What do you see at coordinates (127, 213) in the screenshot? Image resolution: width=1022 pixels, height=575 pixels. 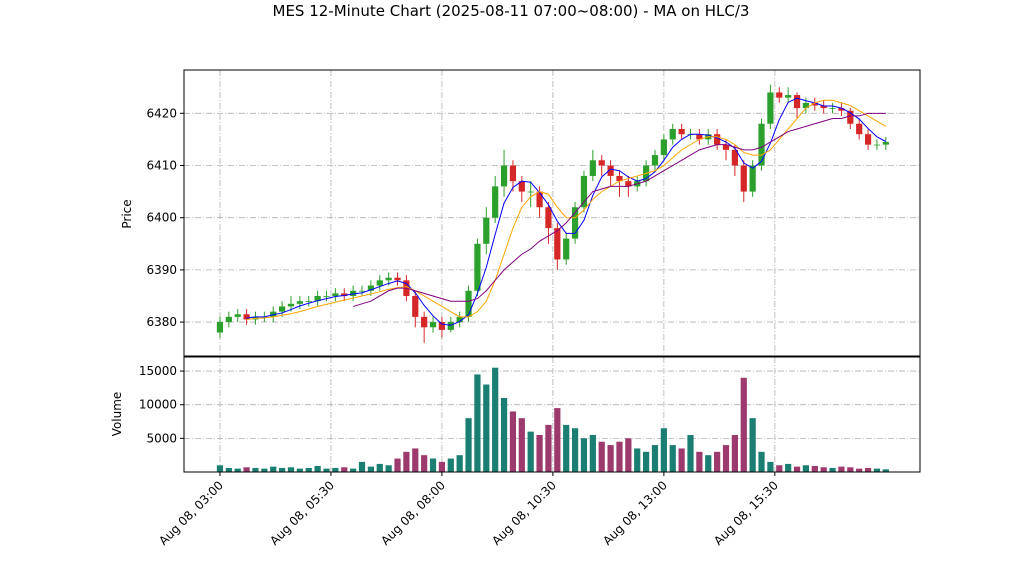 I see `y-axis-label: Price` at bounding box center [127, 213].